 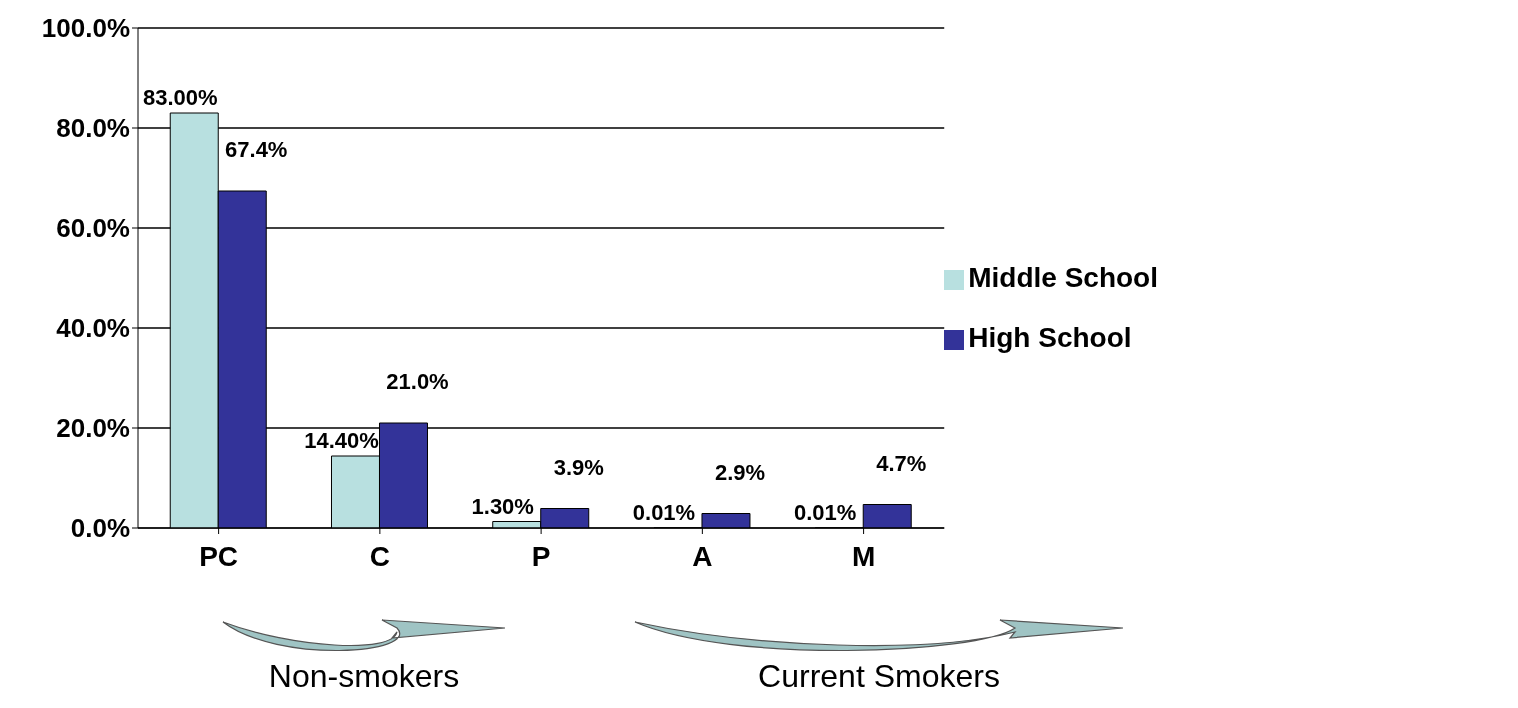 I want to click on x-tick-label: P, so click(x=541, y=556).